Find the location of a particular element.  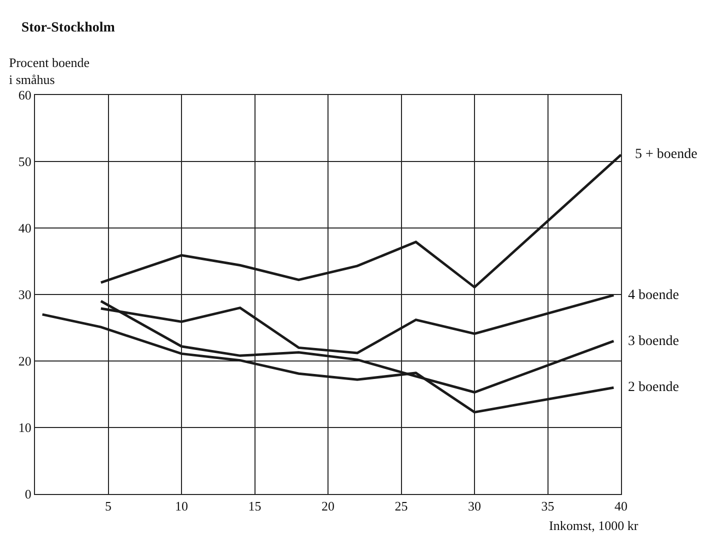

y-tick-label: 20 is located at coordinates (25, 361).